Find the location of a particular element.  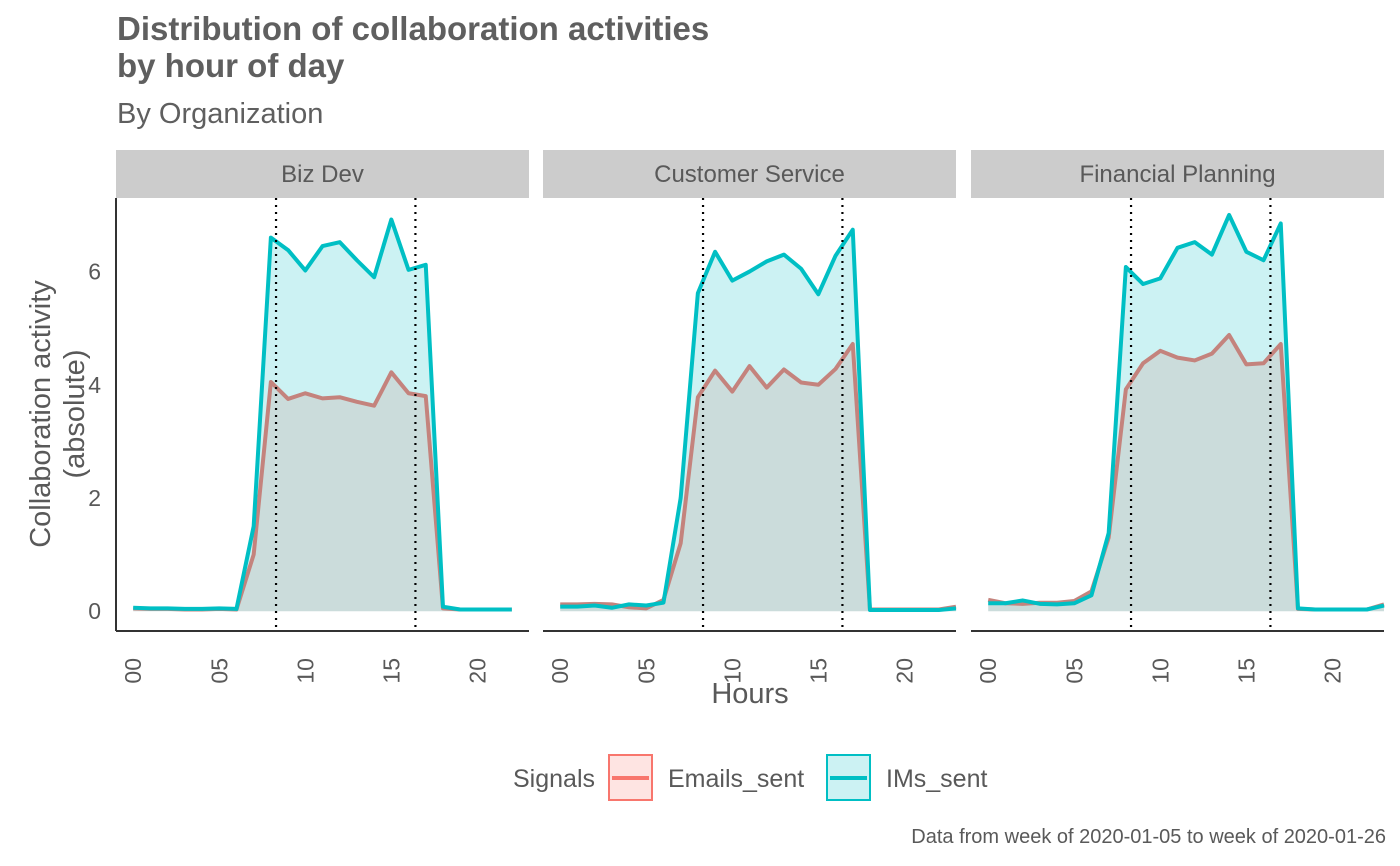

legend-label: IMs_sent is located at coordinates (936, 779).